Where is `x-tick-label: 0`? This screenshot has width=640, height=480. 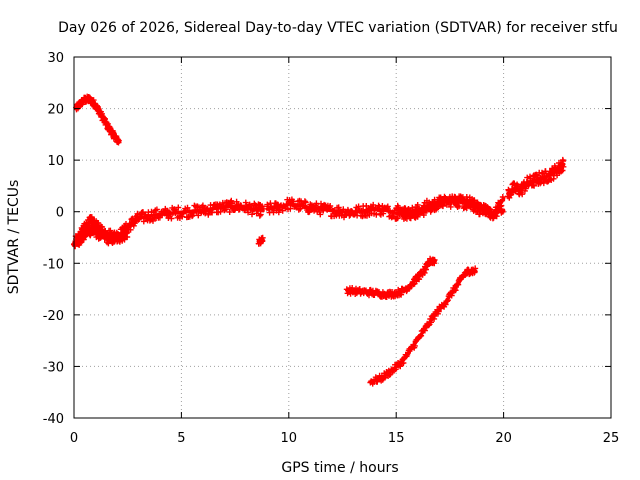
x-tick-label: 0 is located at coordinates (74, 438).